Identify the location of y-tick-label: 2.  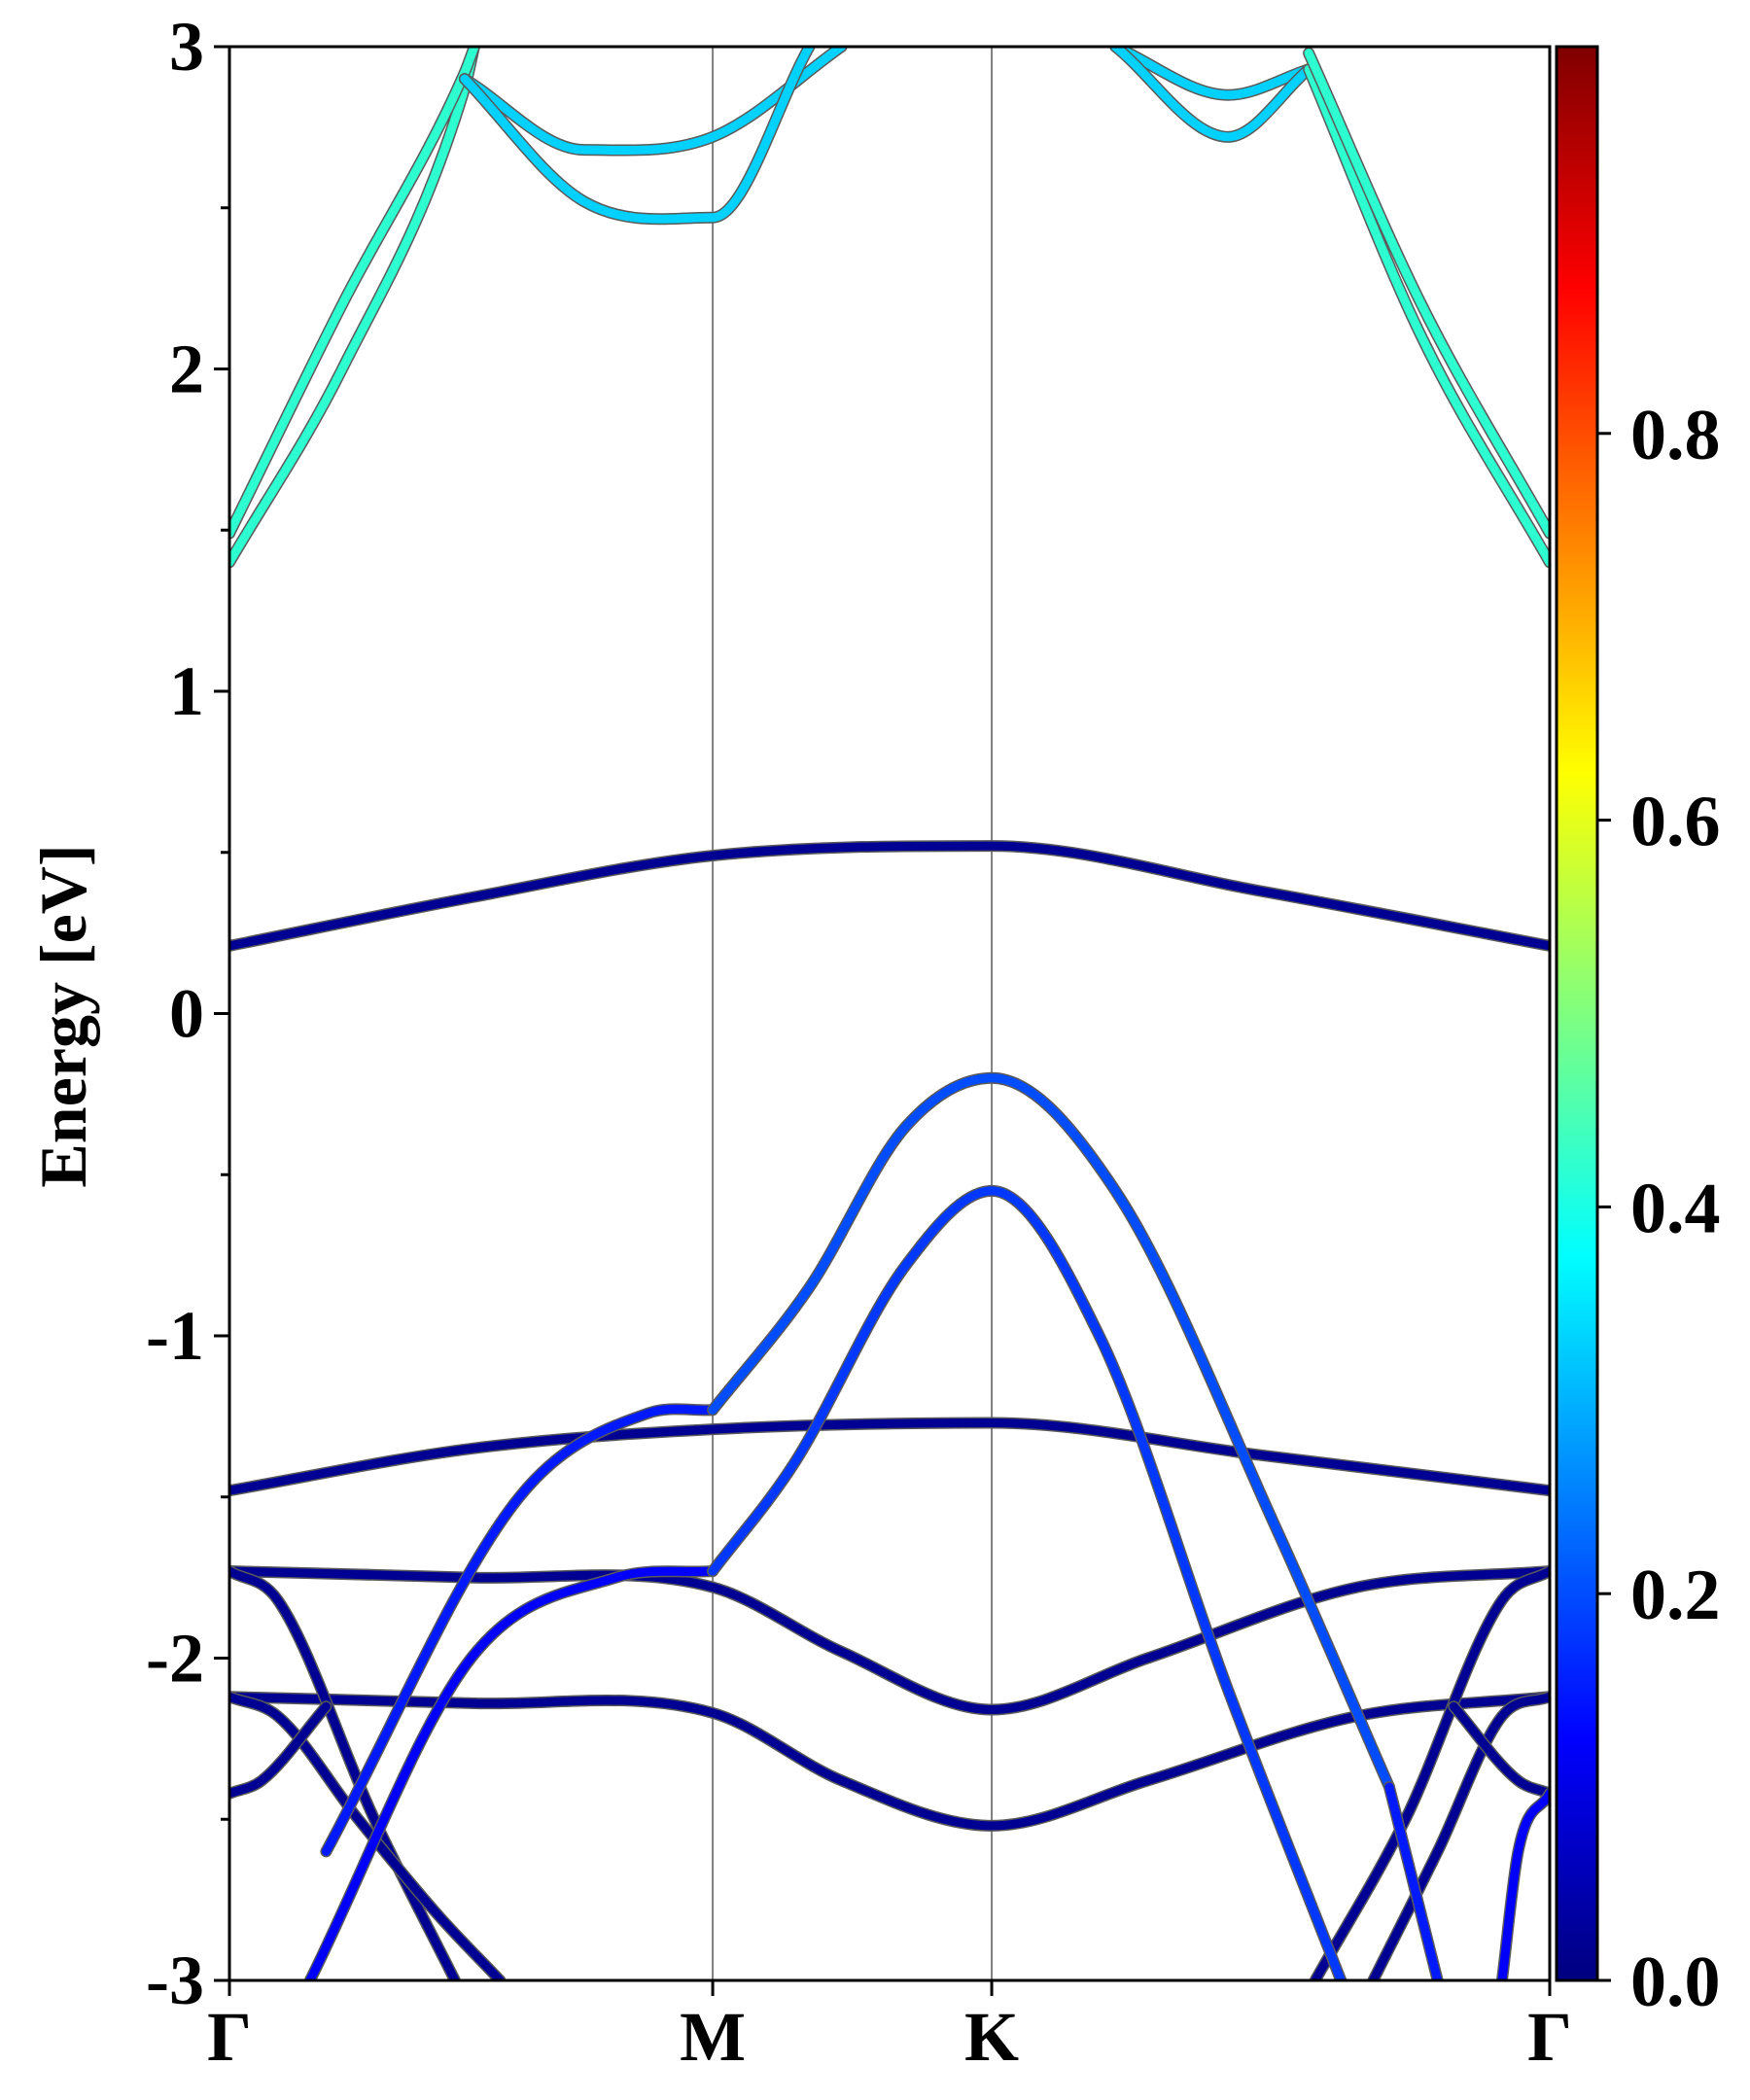
(186, 369).